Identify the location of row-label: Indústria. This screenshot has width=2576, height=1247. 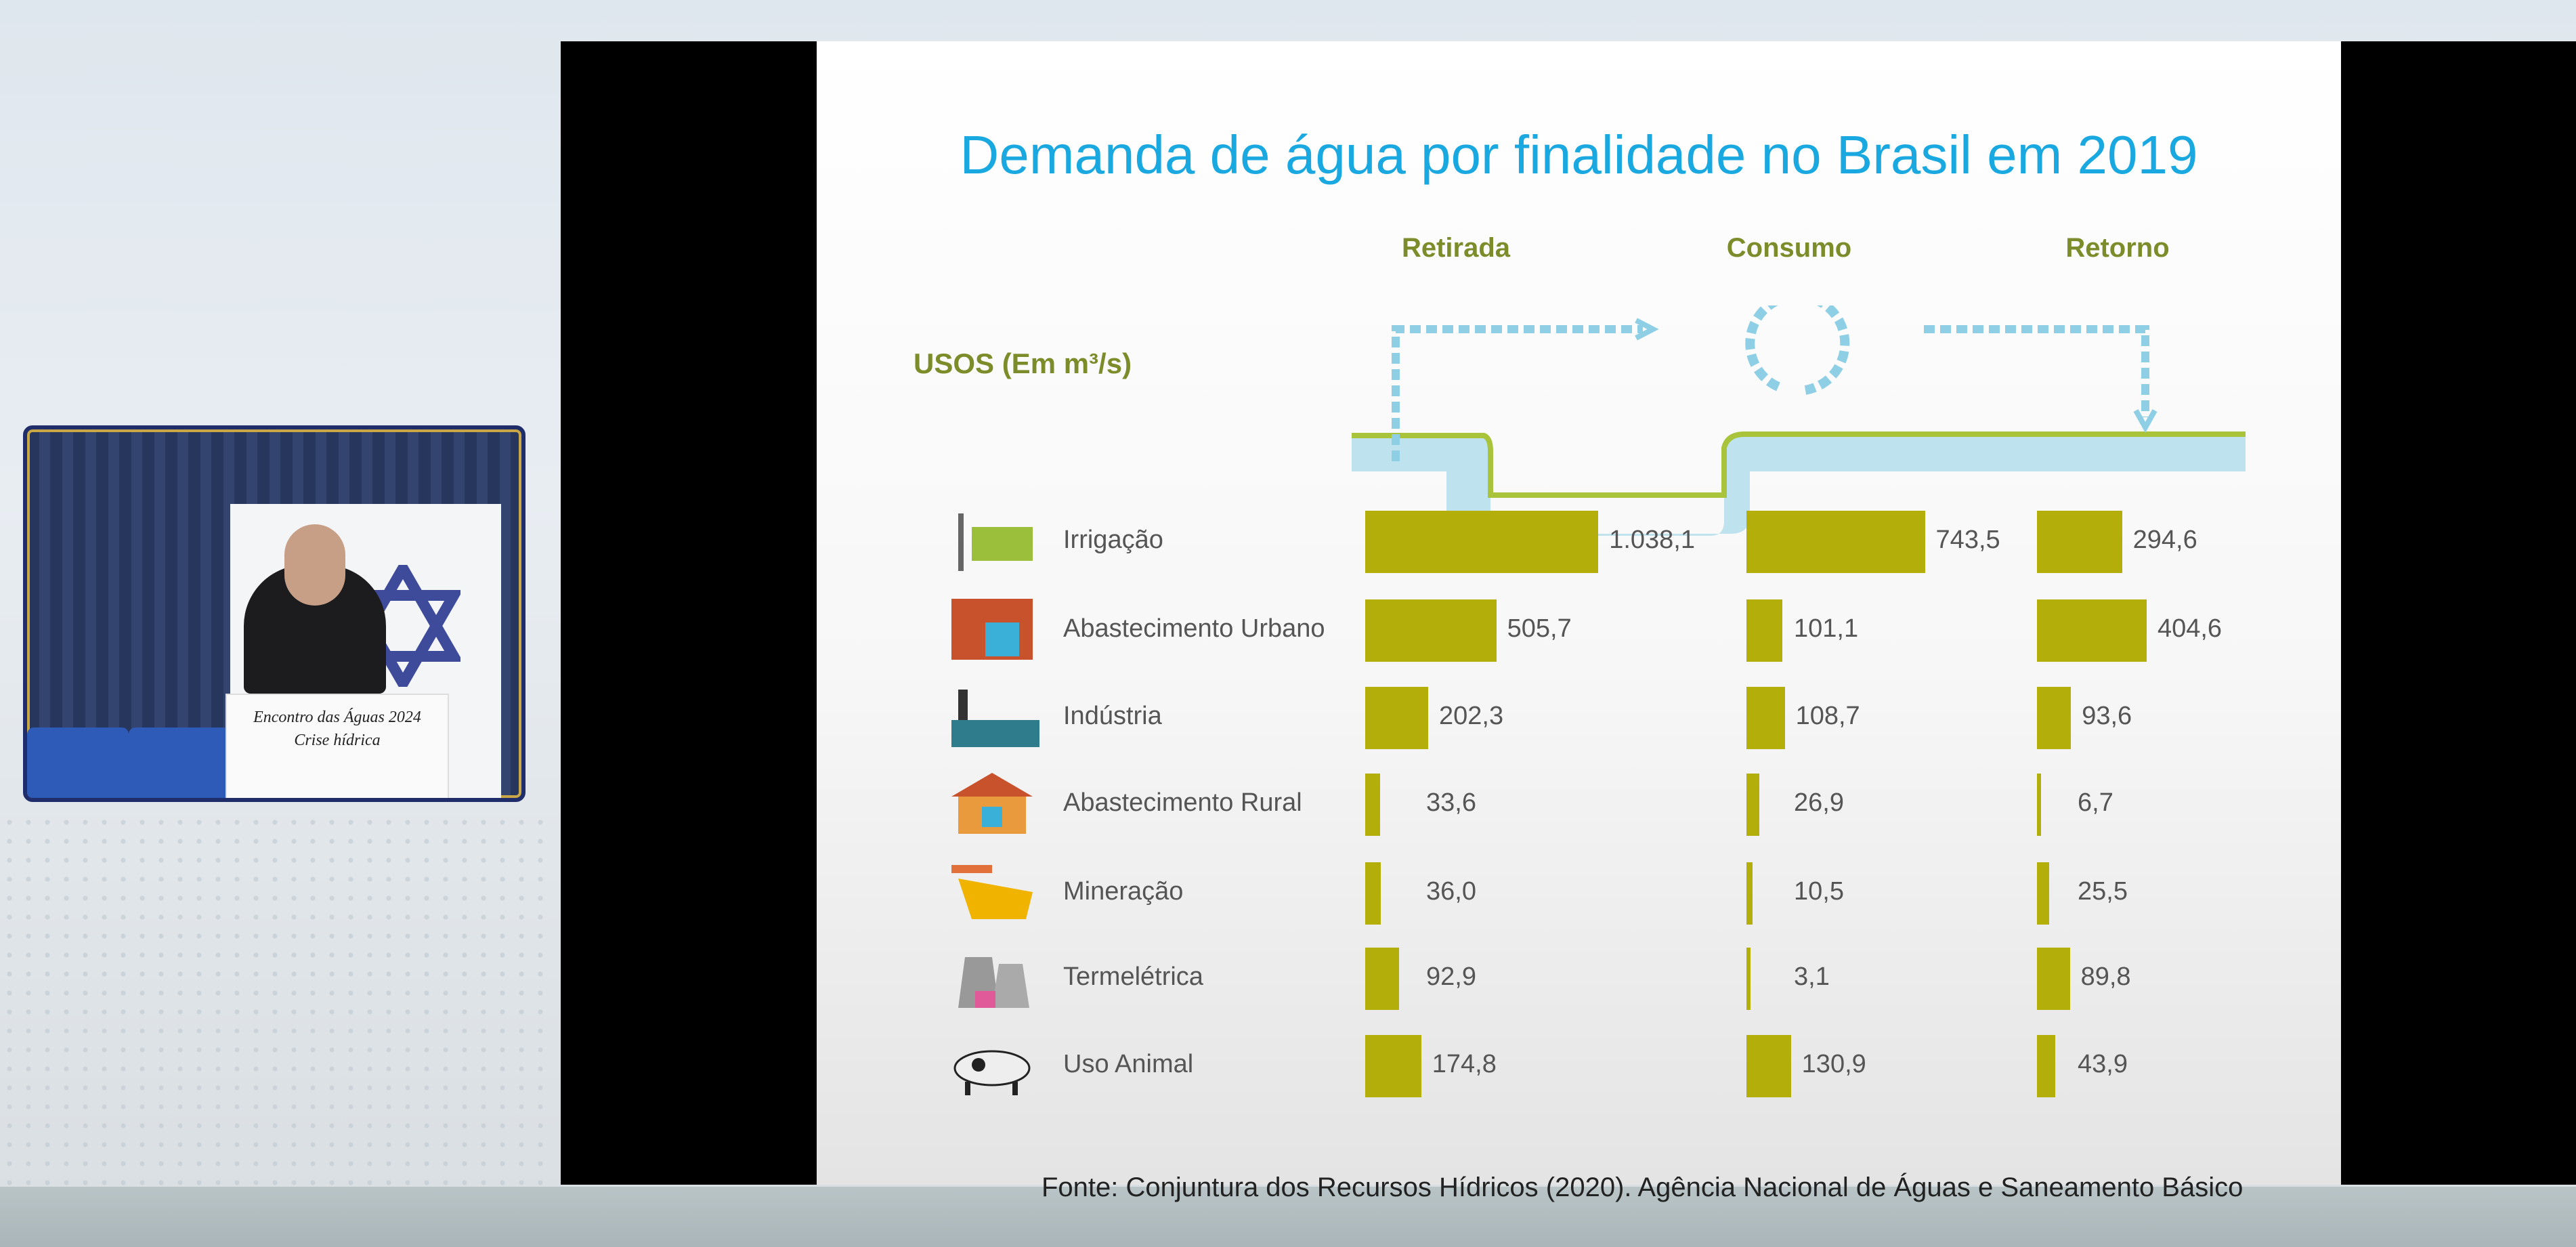
(1112, 716).